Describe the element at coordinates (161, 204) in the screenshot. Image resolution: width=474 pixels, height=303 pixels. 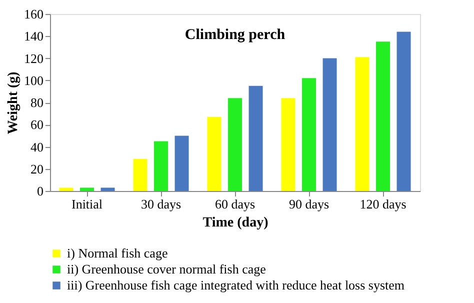
I see `x-tick-label: 30 days` at that location.